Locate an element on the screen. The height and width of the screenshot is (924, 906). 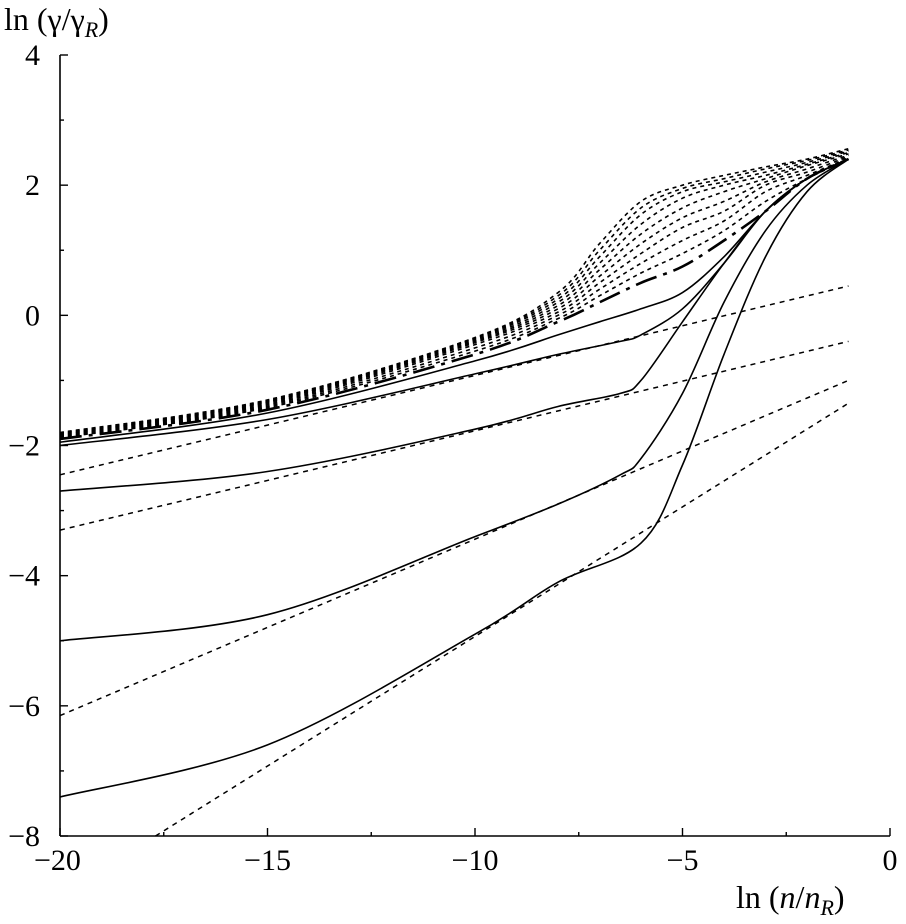
y-tick-label: 2 is located at coordinates (32, 185).